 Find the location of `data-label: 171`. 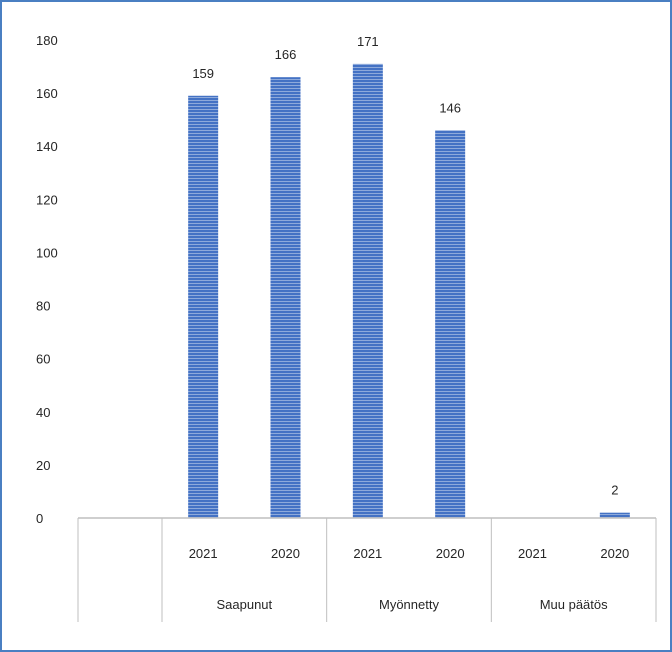

data-label: 171 is located at coordinates (368, 41).